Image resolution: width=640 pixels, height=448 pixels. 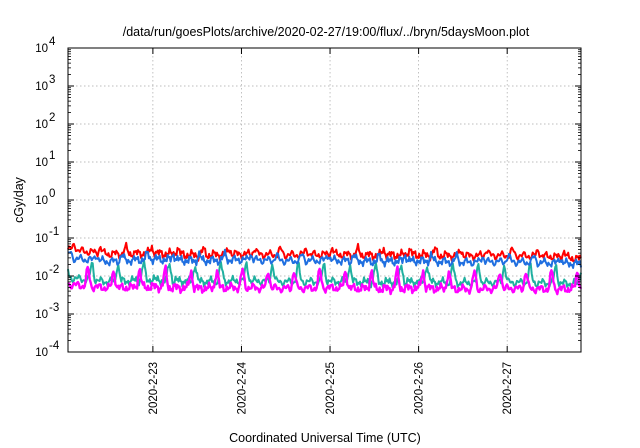 I want to click on y-tick-exponent: -2, so click(x=54, y=270).